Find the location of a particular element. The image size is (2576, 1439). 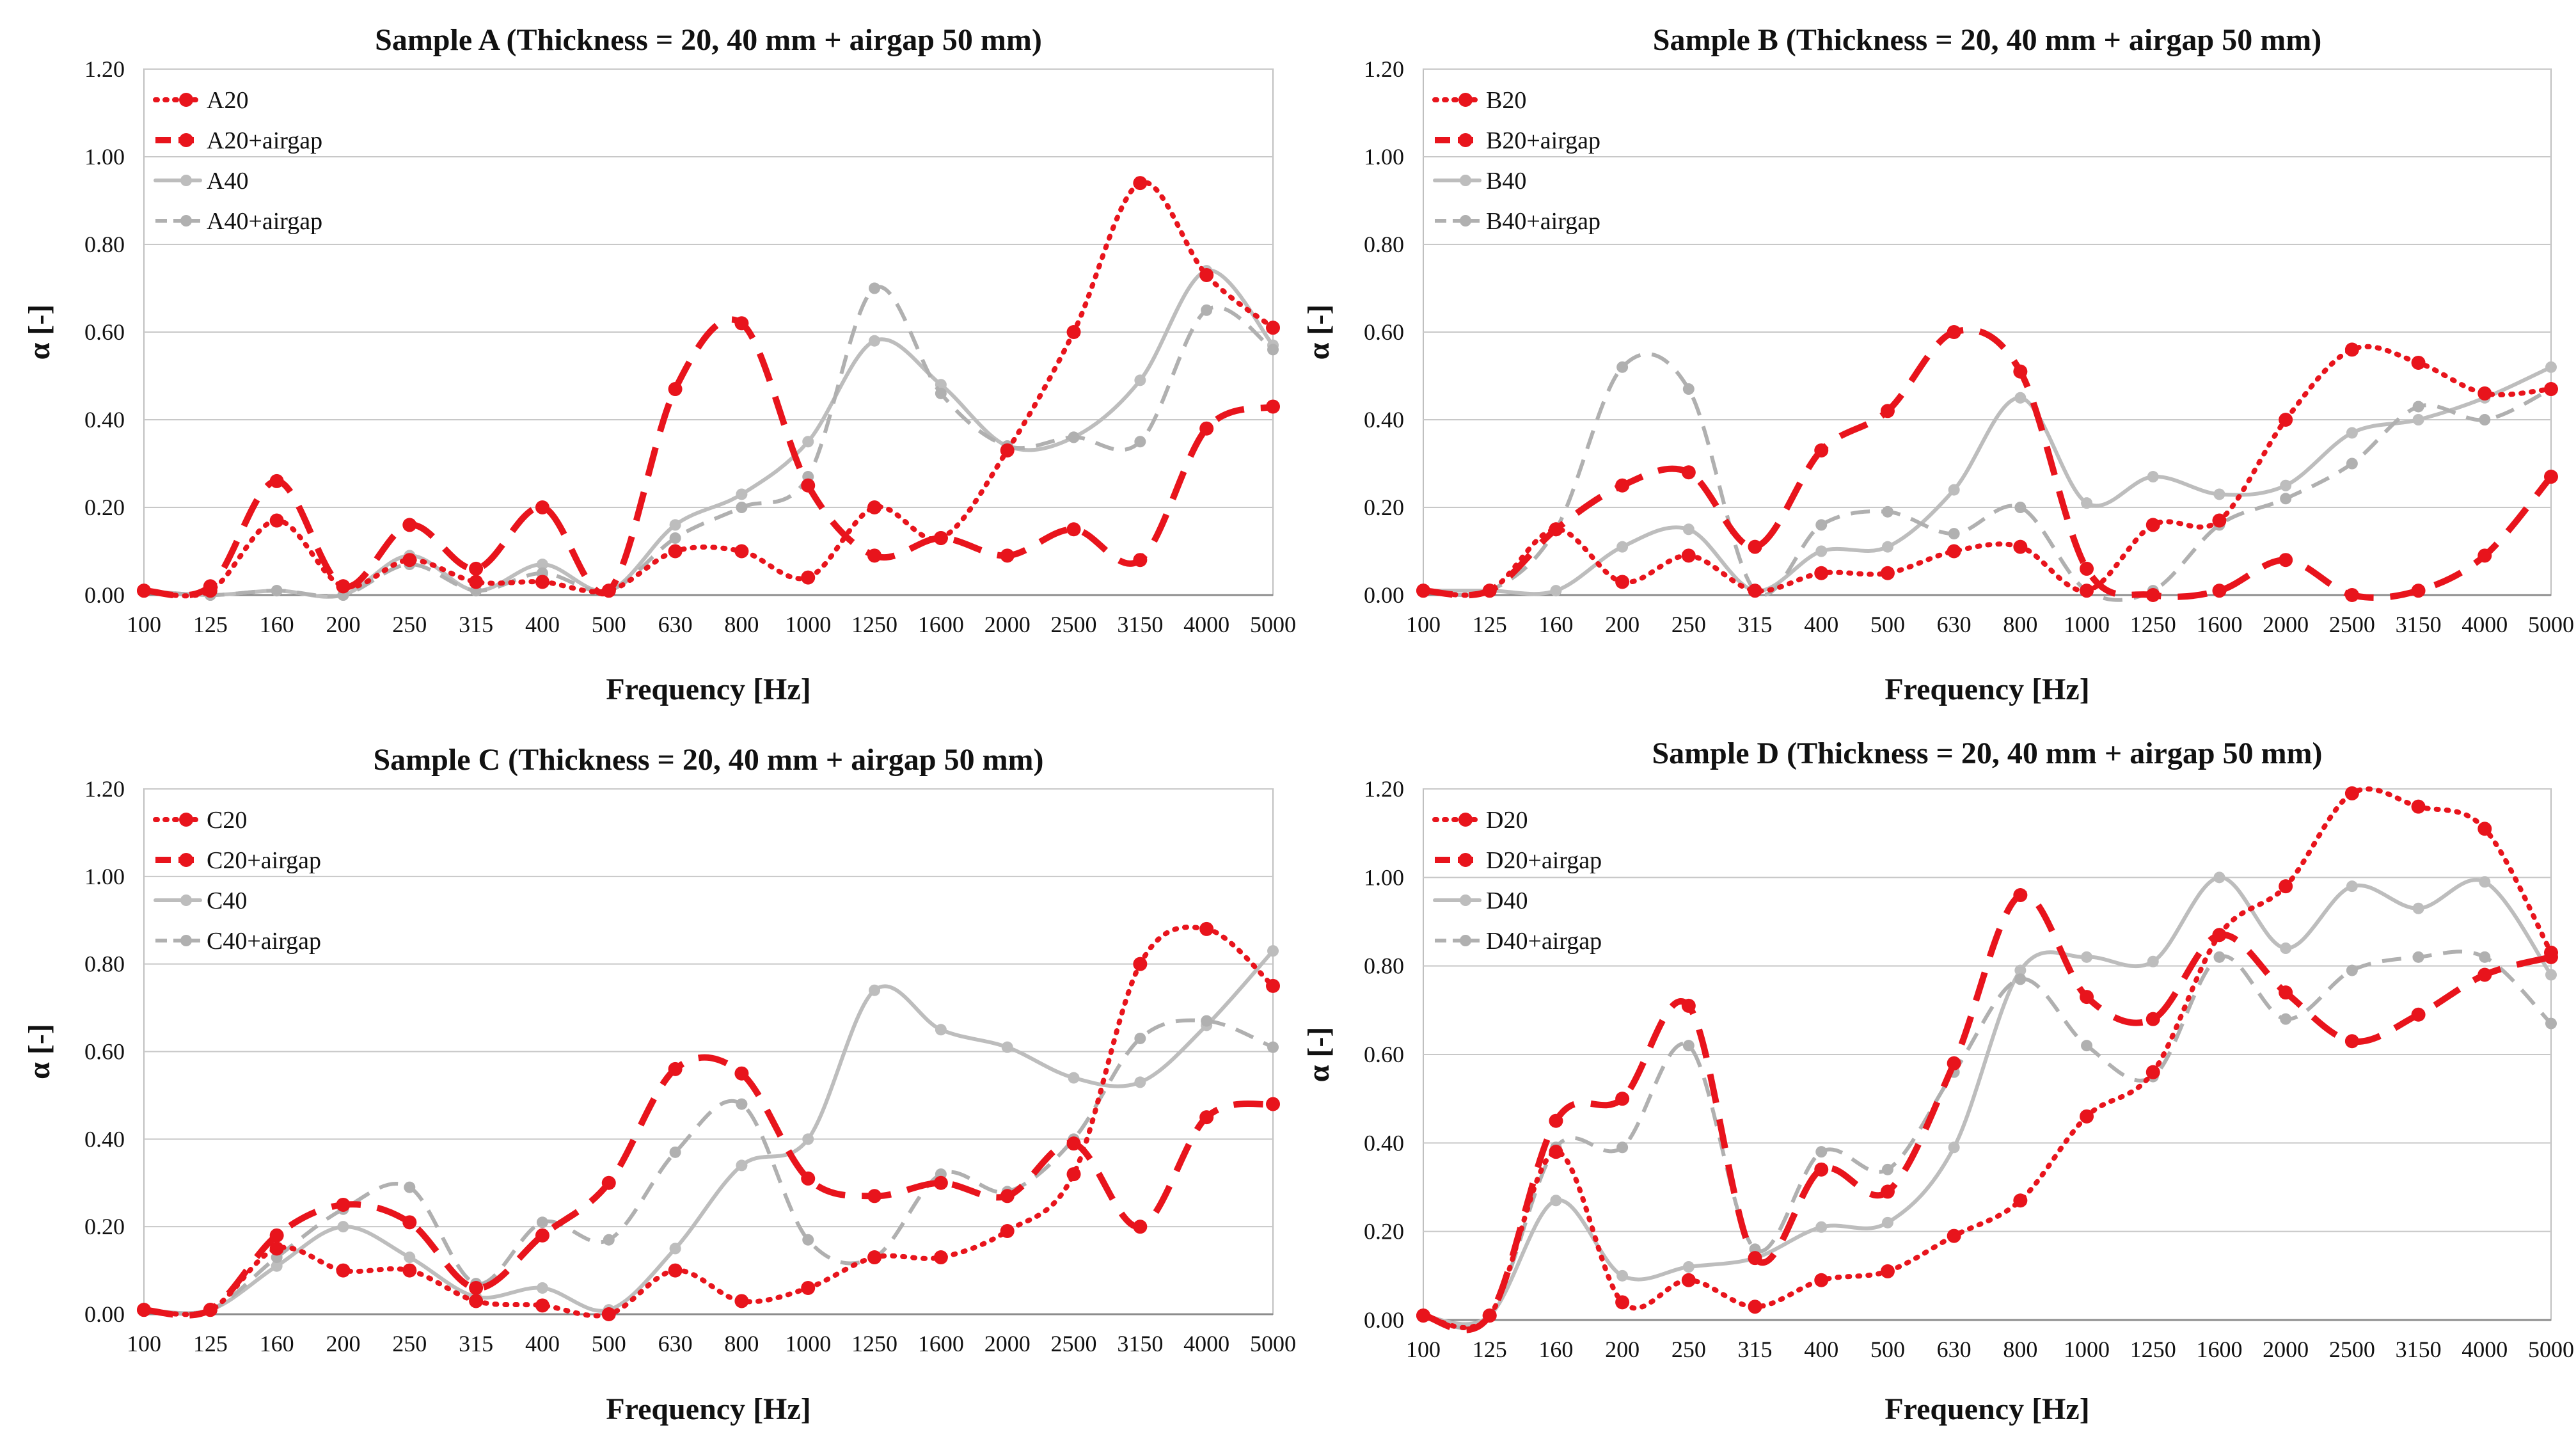

legend-label: D20+airgap is located at coordinates (1544, 860).